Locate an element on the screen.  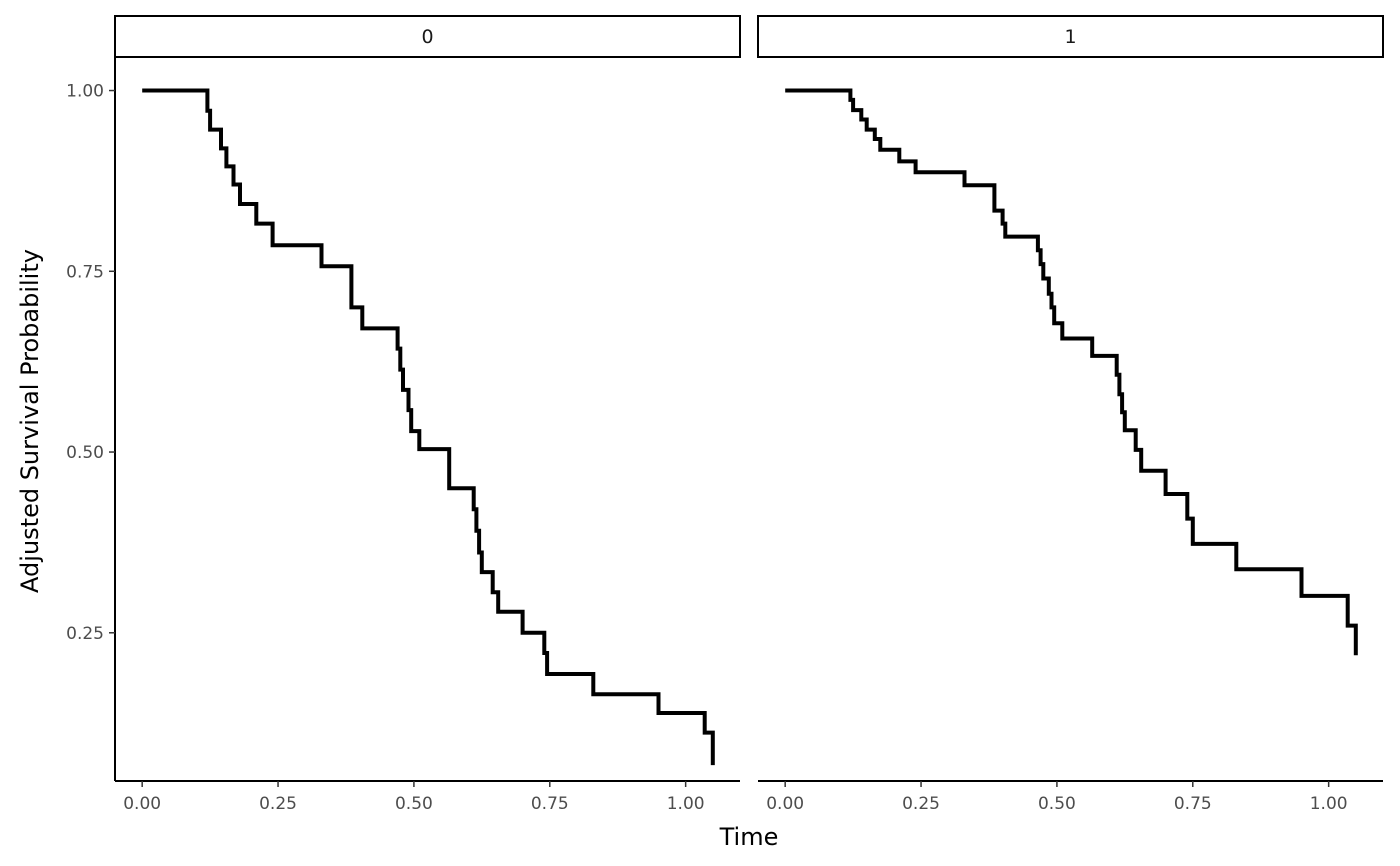
facet-panel-1: 1 is located at coordinates (1070, 36).